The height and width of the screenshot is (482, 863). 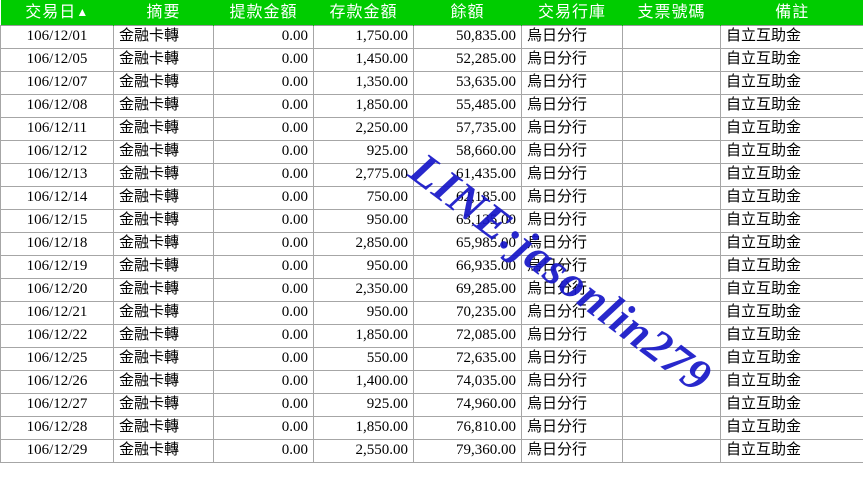 I want to click on cell-date: 106/12/28, so click(x=57, y=428).